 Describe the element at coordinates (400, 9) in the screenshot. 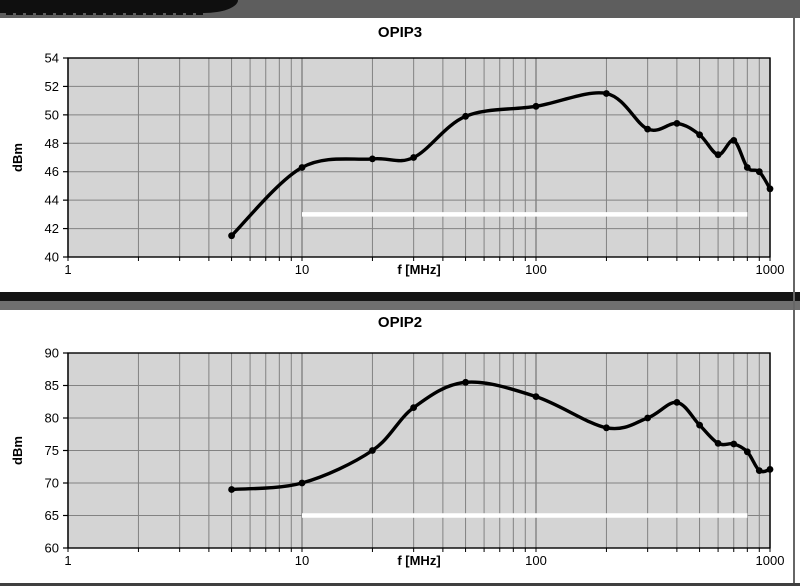

I see `top-strip` at that location.